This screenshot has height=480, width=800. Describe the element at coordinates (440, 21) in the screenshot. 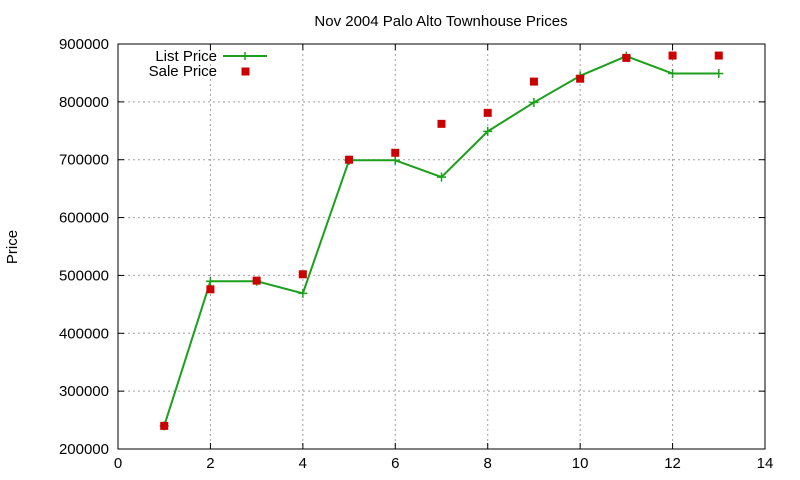

I see `chart-title: Nov 2004 Palo Alto Townhouse Prices` at that location.